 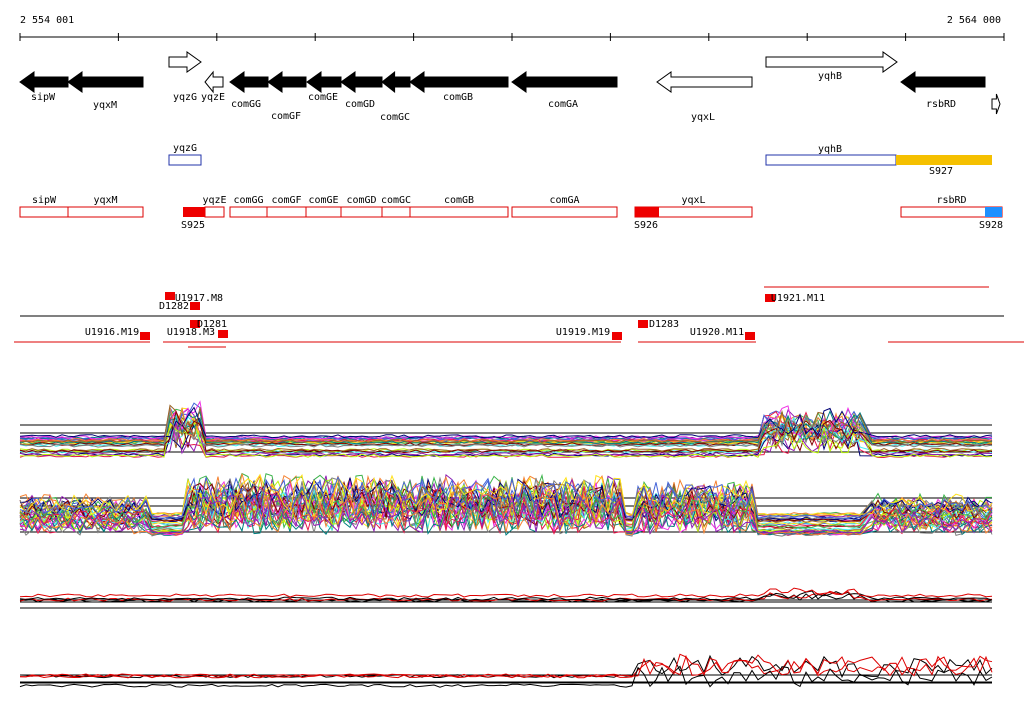 I want to click on segment-label: S927, so click(x=941, y=171).